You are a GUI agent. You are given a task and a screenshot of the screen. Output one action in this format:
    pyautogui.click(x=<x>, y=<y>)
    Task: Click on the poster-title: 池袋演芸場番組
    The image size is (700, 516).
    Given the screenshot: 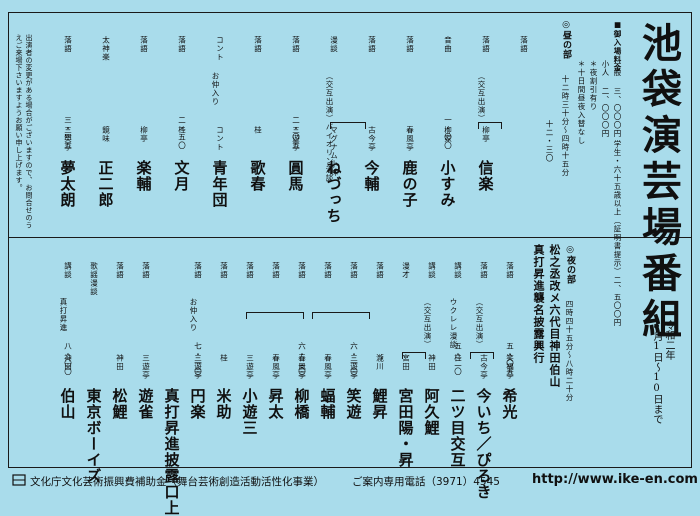 What is the action you would take?
    pyautogui.click(x=658, y=183)
    